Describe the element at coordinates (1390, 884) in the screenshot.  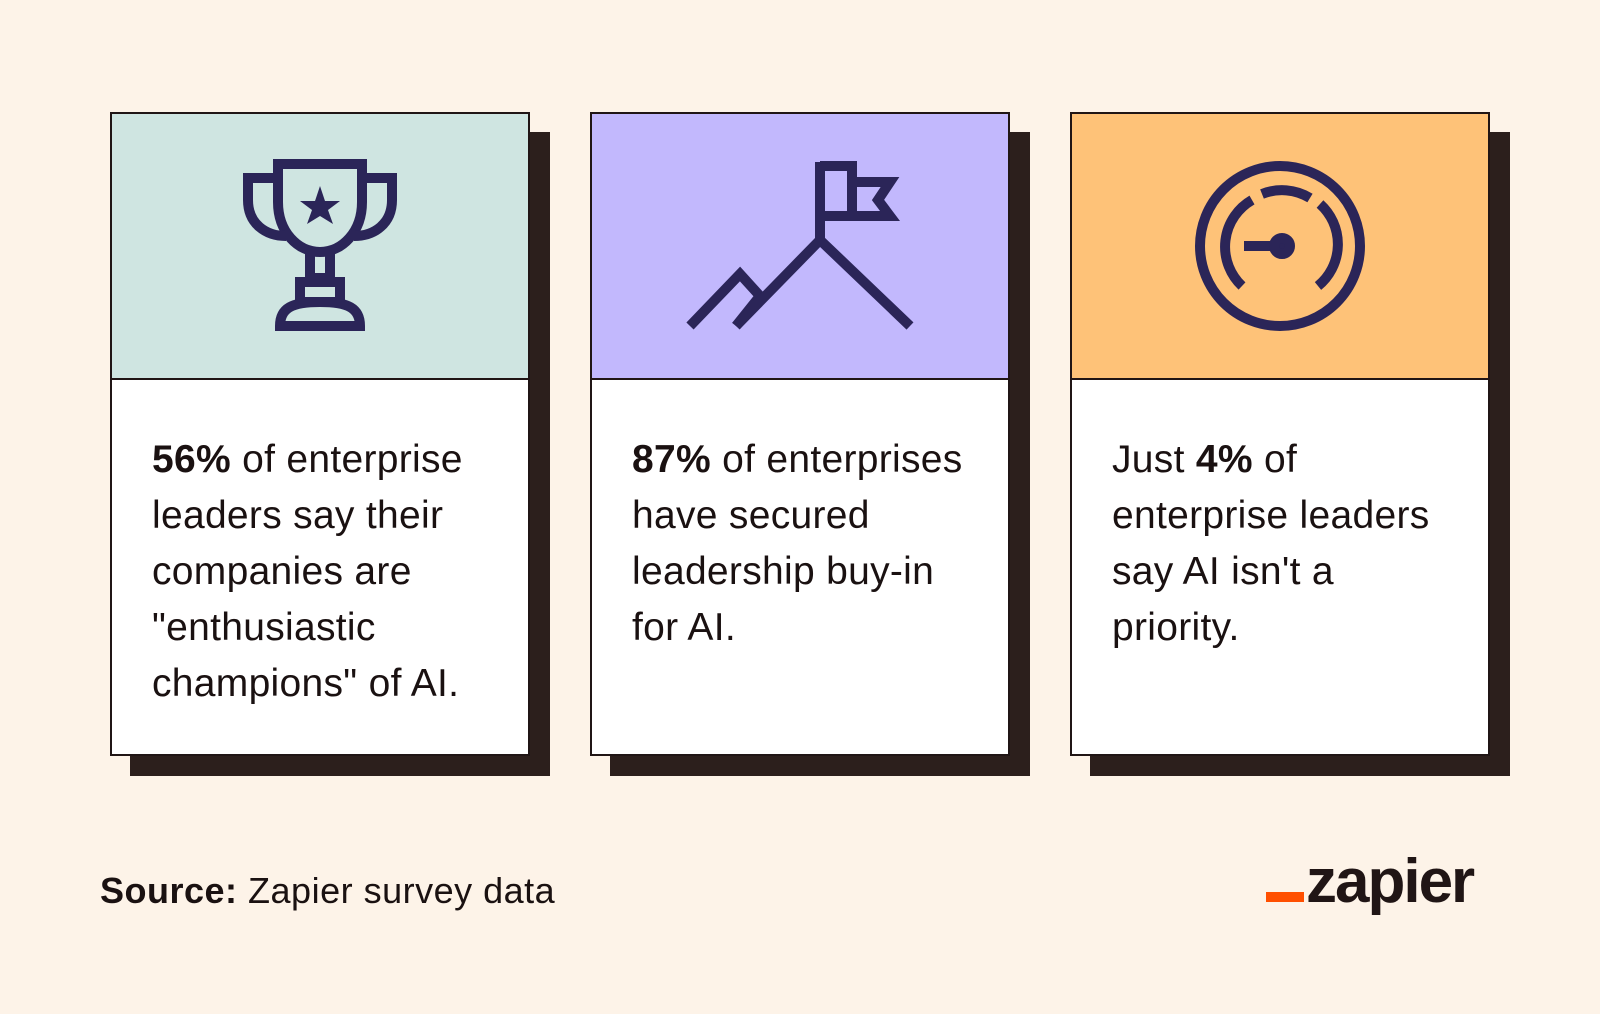
I see `zapier-logo-text: zapier` at that location.